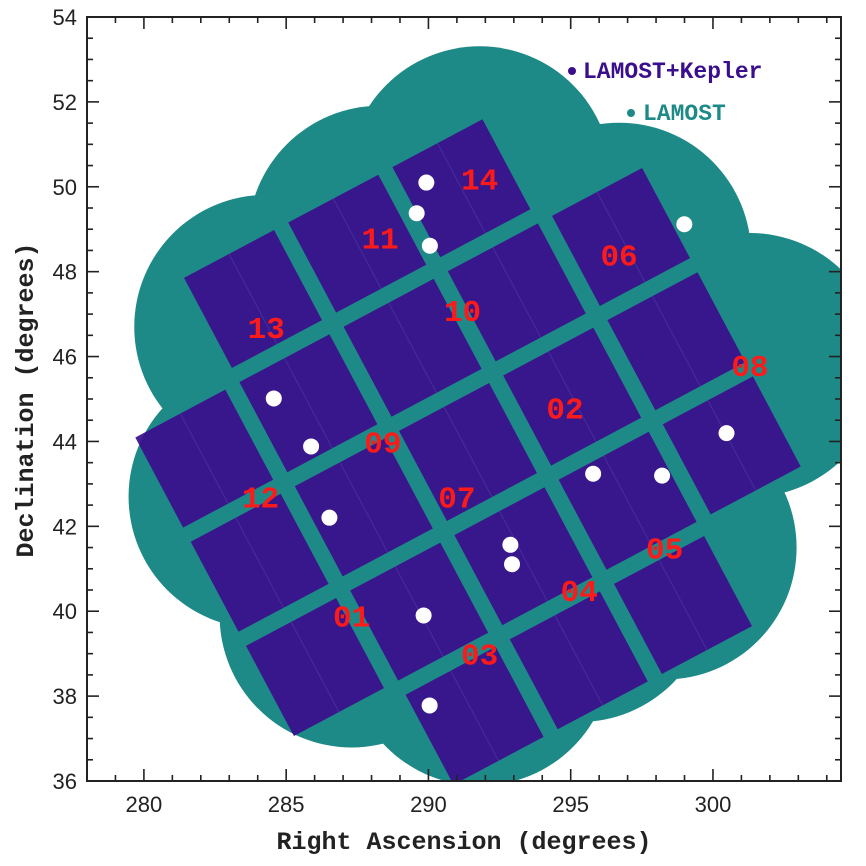 This screenshot has width=866, height=866. What do you see at coordinates (286, 804) in the screenshot?
I see `x-tick-label: 285` at bounding box center [286, 804].